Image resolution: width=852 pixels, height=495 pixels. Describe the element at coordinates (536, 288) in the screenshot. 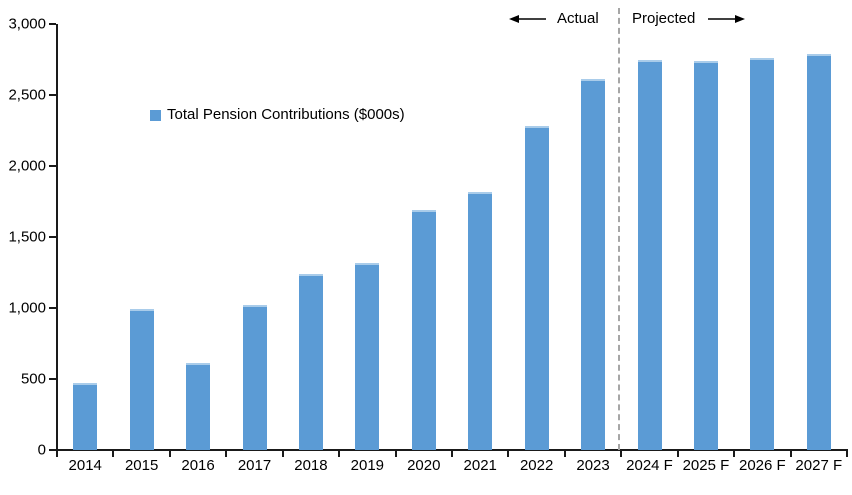

I see `bar-2022` at that location.